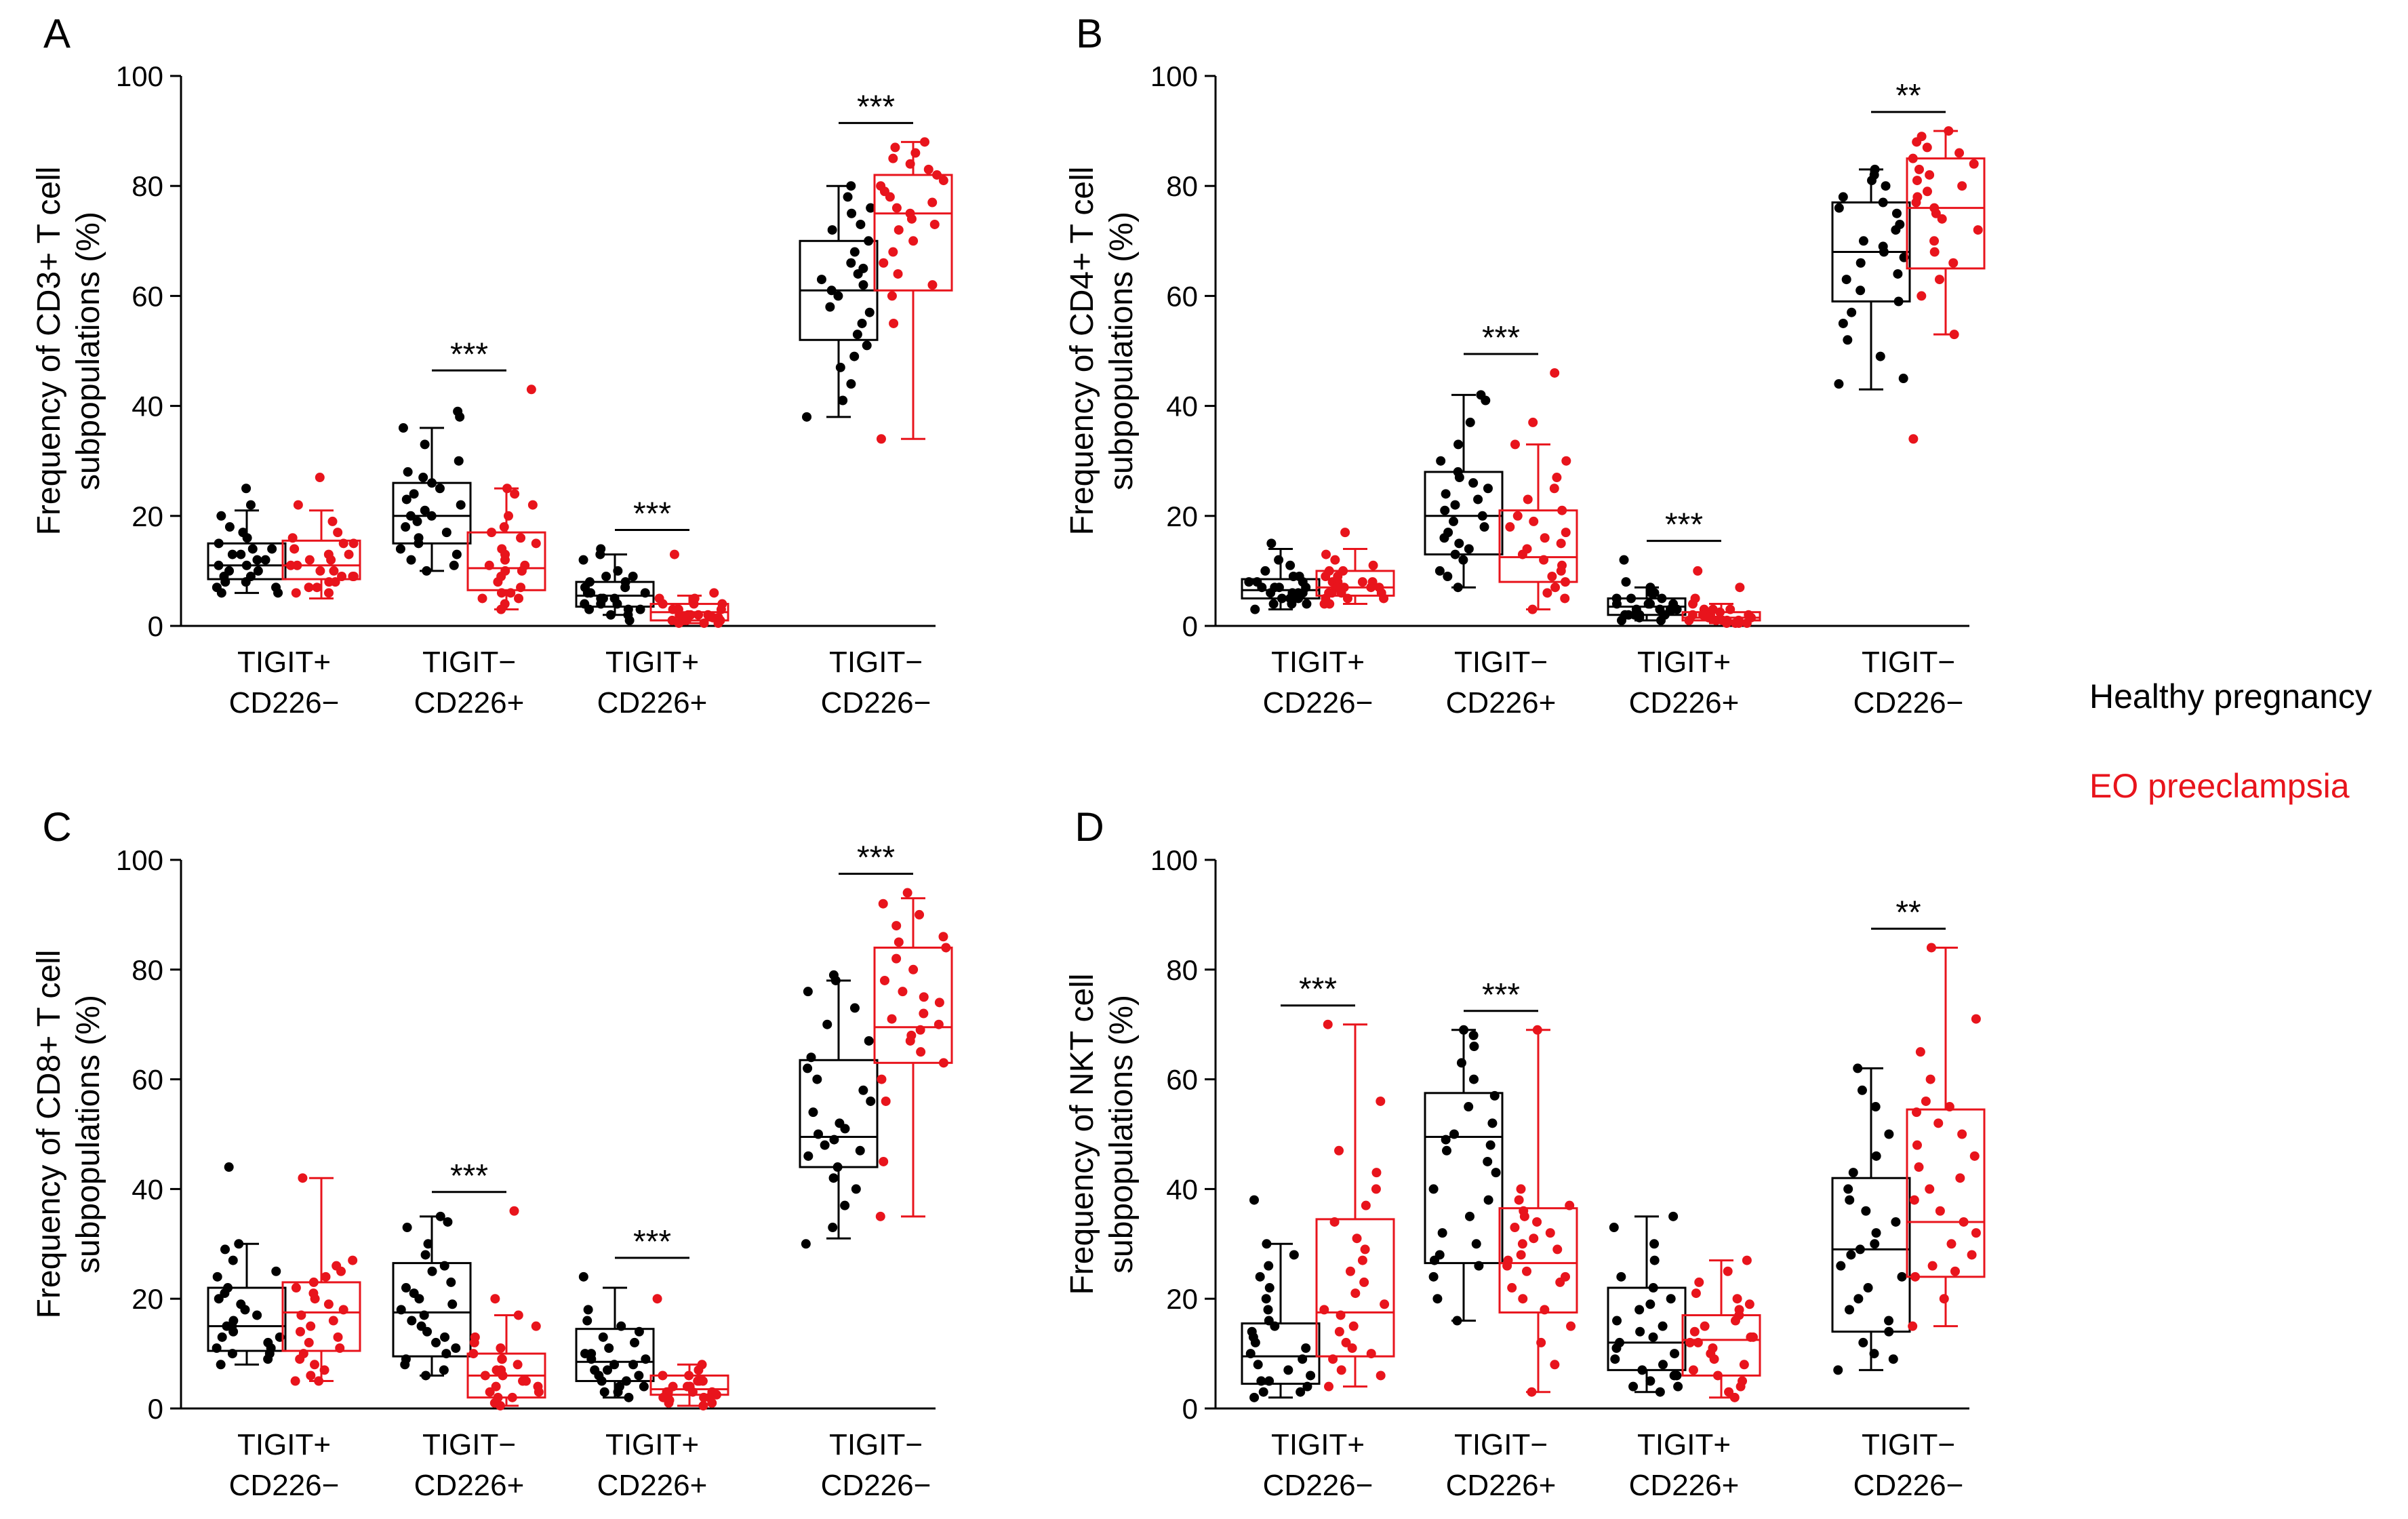 Image resolution: width=2408 pixels, height=1519 pixels. Describe the element at coordinates (652, 514) in the screenshot. I see `significance-label: ***` at that location.